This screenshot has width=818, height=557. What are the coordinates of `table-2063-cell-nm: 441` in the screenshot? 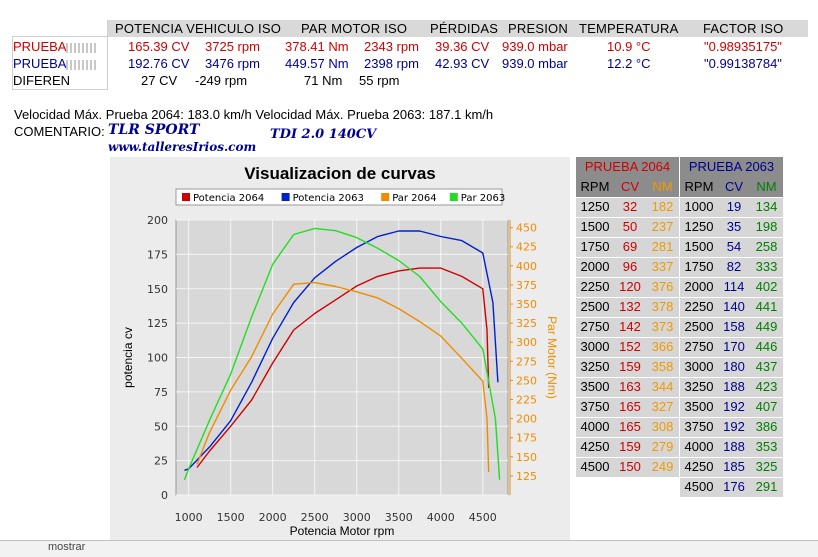 It's located at (766, 306).